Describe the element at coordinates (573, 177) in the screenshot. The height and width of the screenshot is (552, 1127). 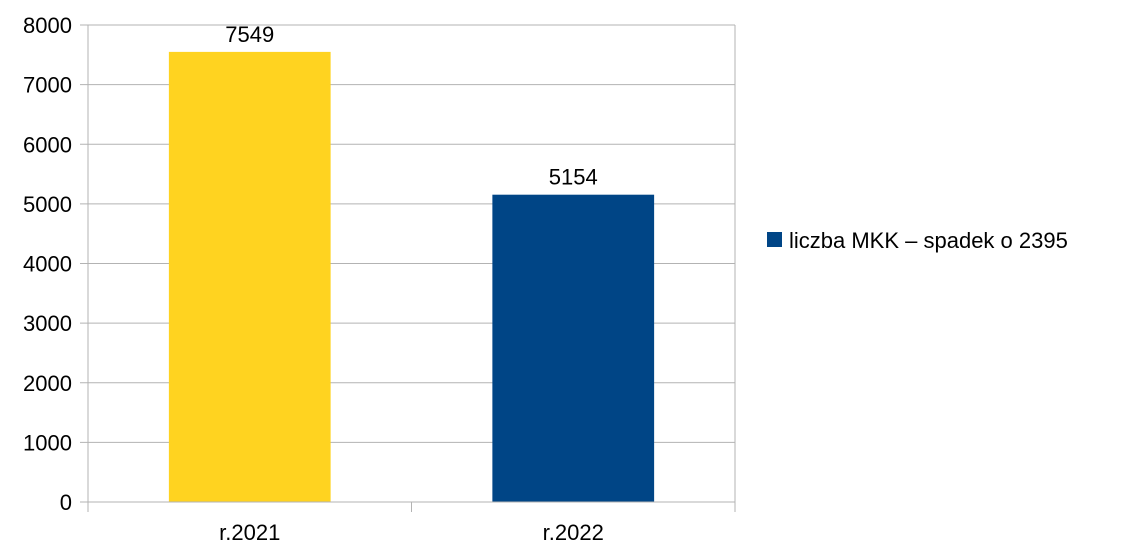
I see `data-label: 5154` at that location.